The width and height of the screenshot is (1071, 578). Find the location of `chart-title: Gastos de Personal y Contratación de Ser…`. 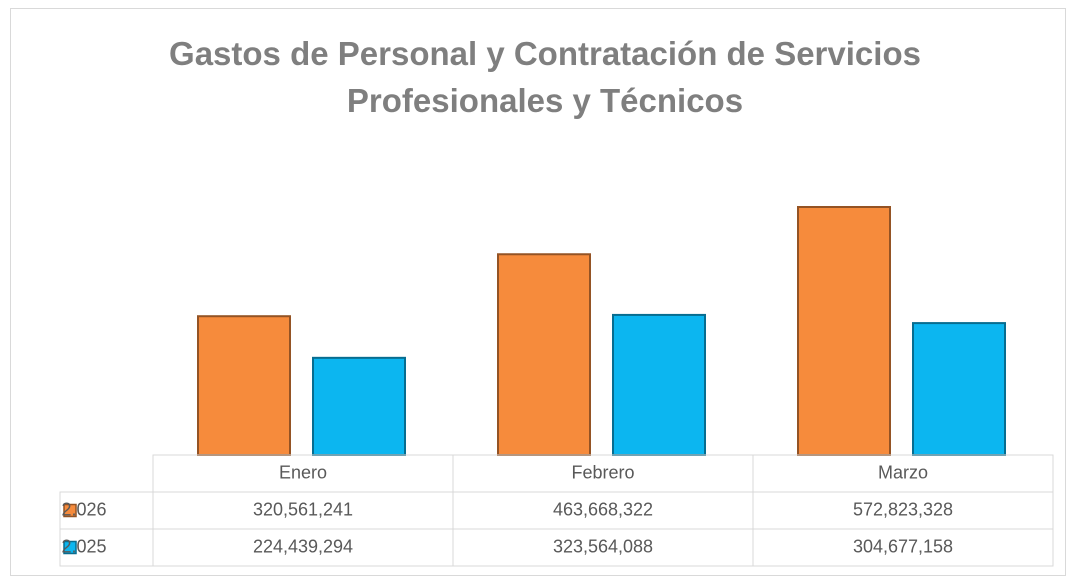

chart-title: Gastos de Personal y Contratación de Ser… is located at coordinates (545, 77).